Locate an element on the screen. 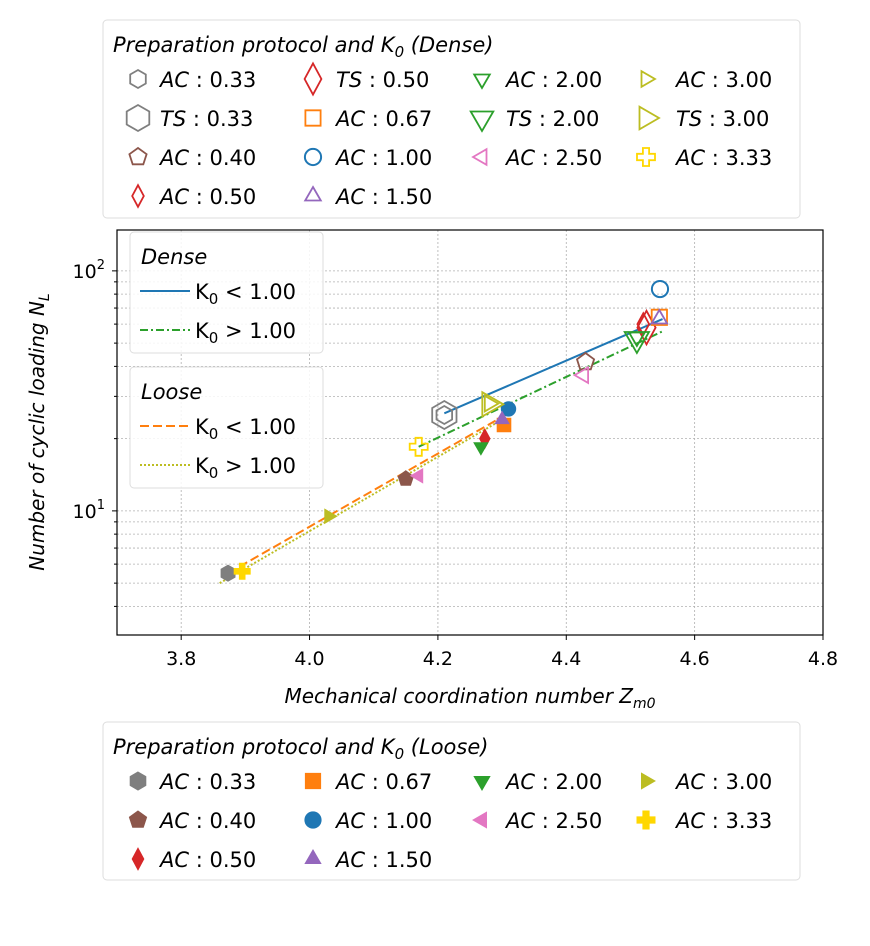  legend-item: TS : 3.00 is located at coordinates (703, 118).